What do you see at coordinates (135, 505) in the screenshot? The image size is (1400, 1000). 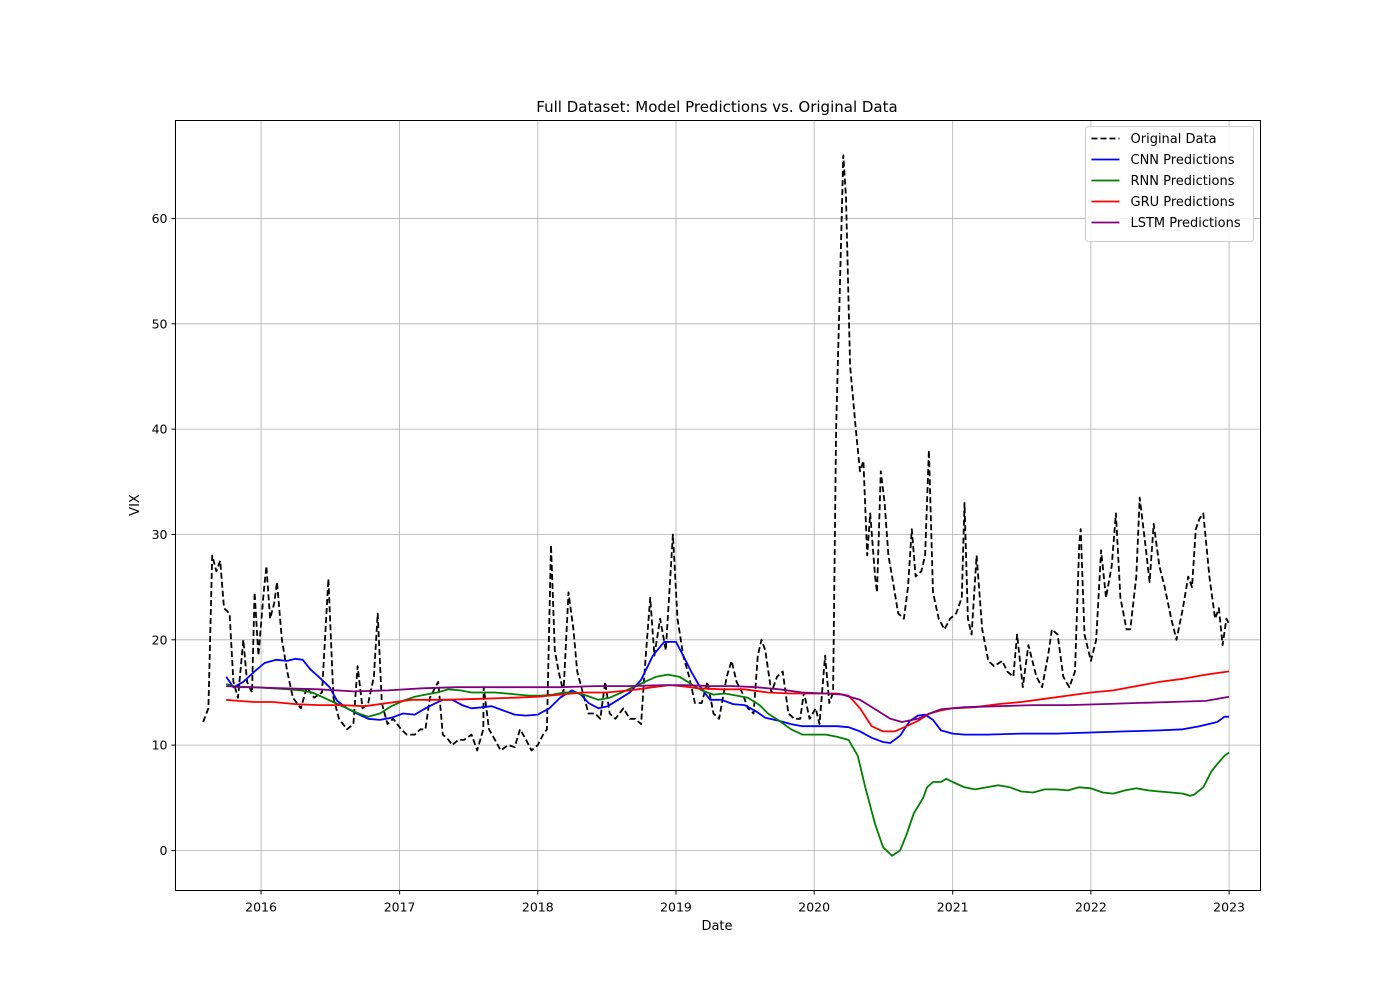 I see `y-axis-label: VIX` at bounding box center [135, 505].